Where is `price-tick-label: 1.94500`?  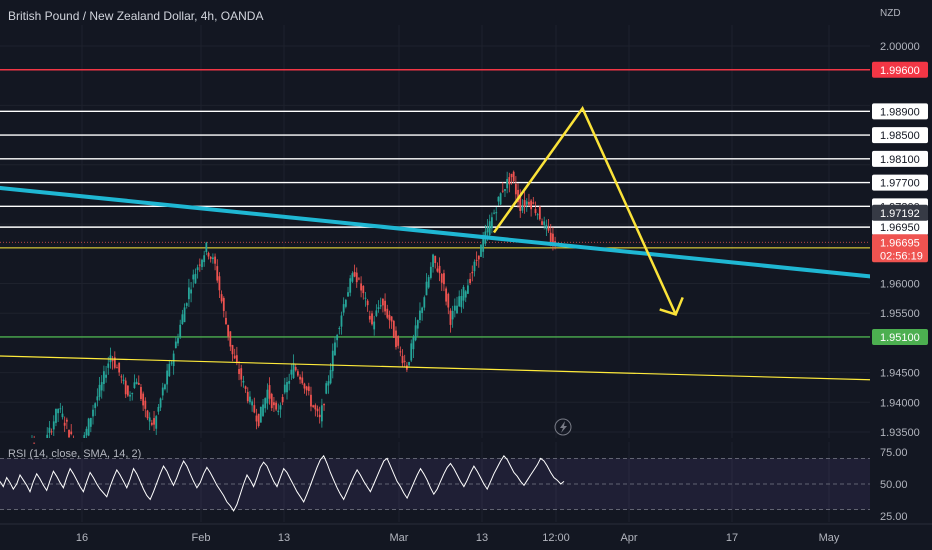
price-tick-label: 1.94500 is located at coordinates (900, 374).